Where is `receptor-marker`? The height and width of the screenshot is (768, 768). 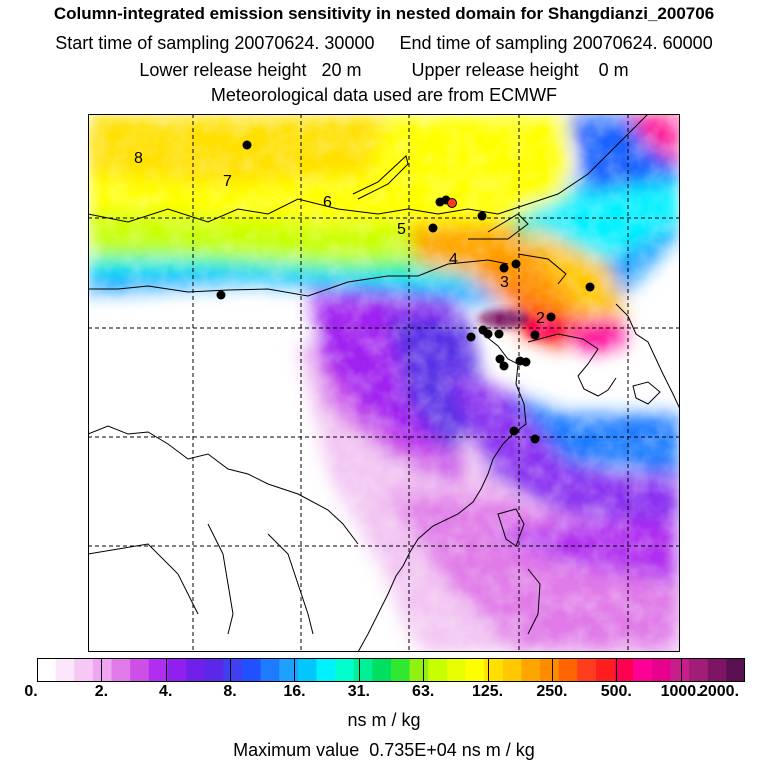 receptor-marker is located at coordinates (452, 203).